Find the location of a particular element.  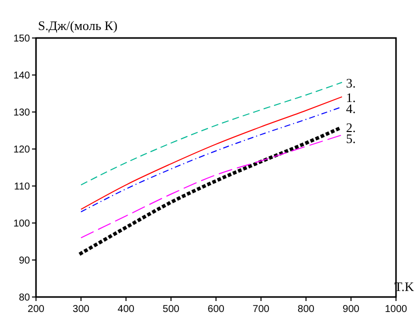

y-tick-label: 120 is located at coordinates (21, 150).